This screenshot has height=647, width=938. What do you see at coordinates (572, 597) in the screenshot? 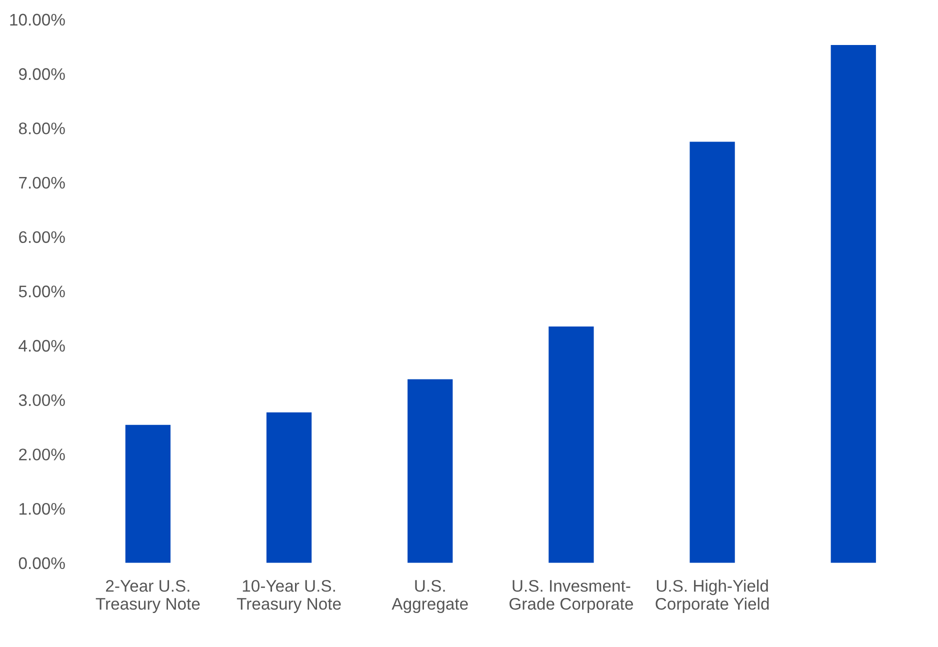
I see `x-tick-label: U.S. Invesment- Grade Corporate` at bounding box center [572, 597].